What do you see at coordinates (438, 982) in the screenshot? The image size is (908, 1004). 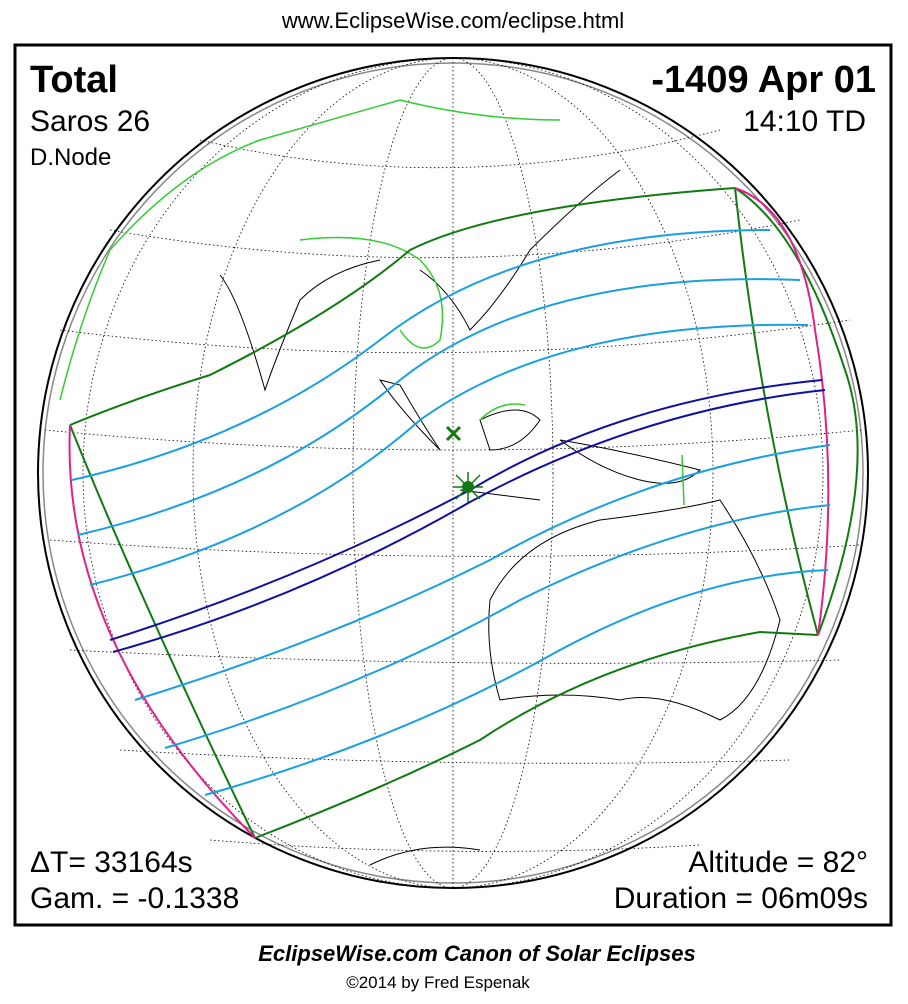 I see `footer-credit: ©2014 by Fred Espenak` at bounding box center [438, 982].